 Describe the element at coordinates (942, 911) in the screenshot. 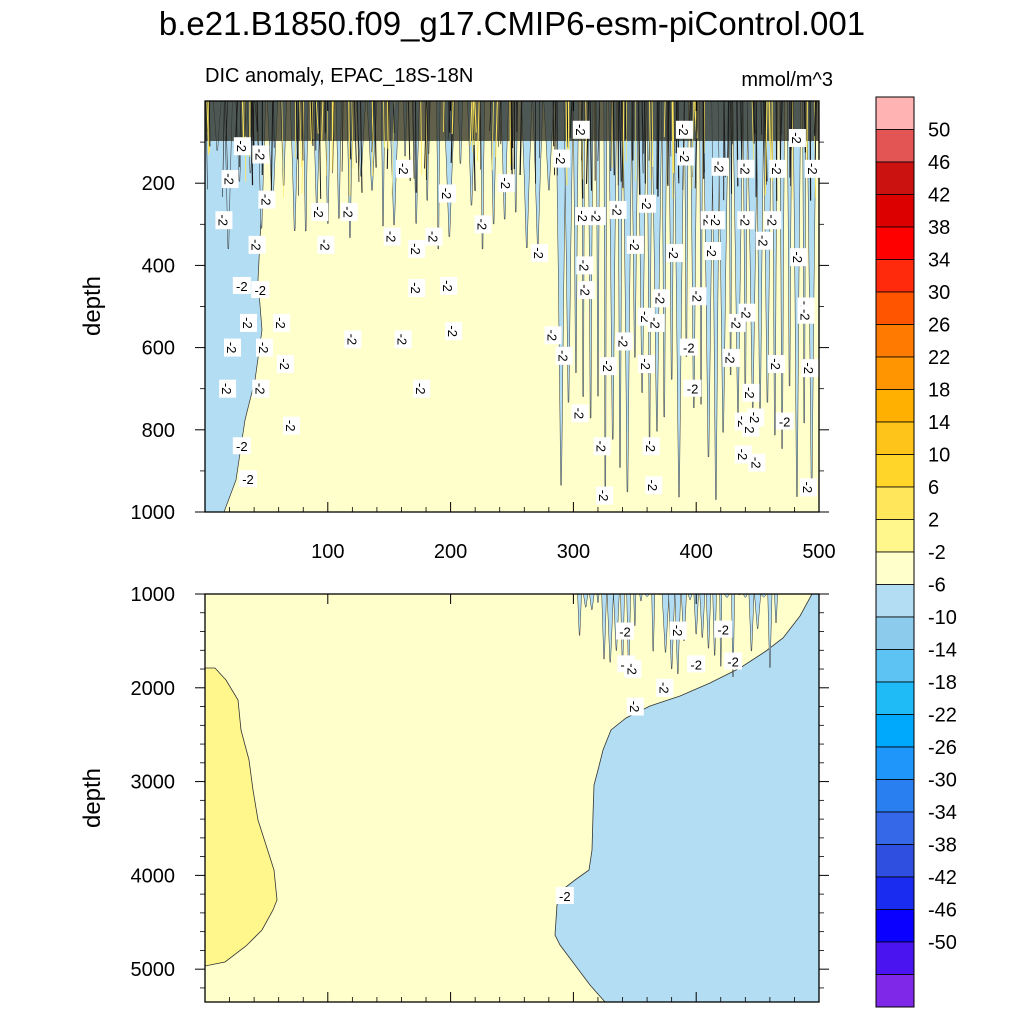

I see `colorbar-label: -46` at that location.